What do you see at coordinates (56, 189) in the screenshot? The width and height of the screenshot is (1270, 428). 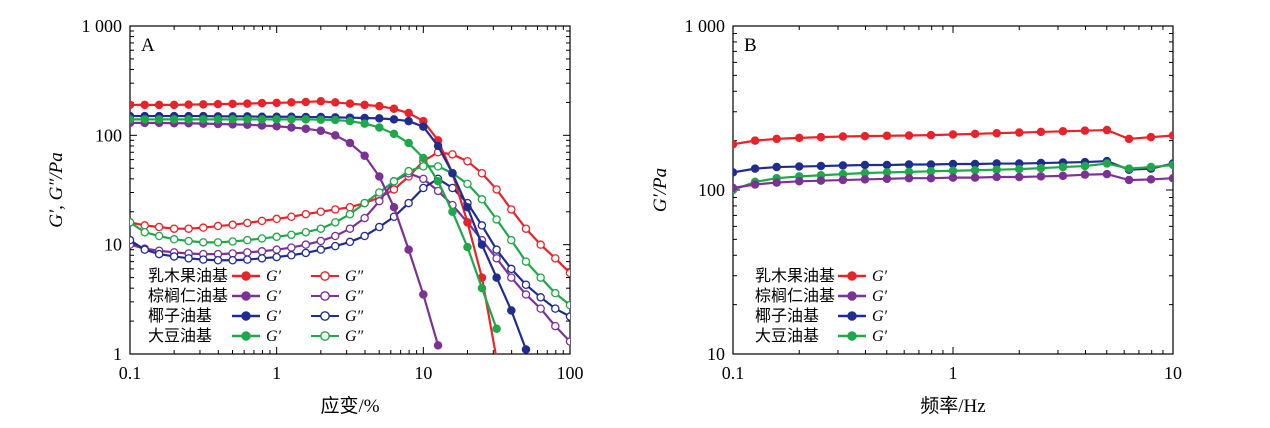 I see `y-axis-title-a: G′, G″/Pa` at bounding box center [56, 189].